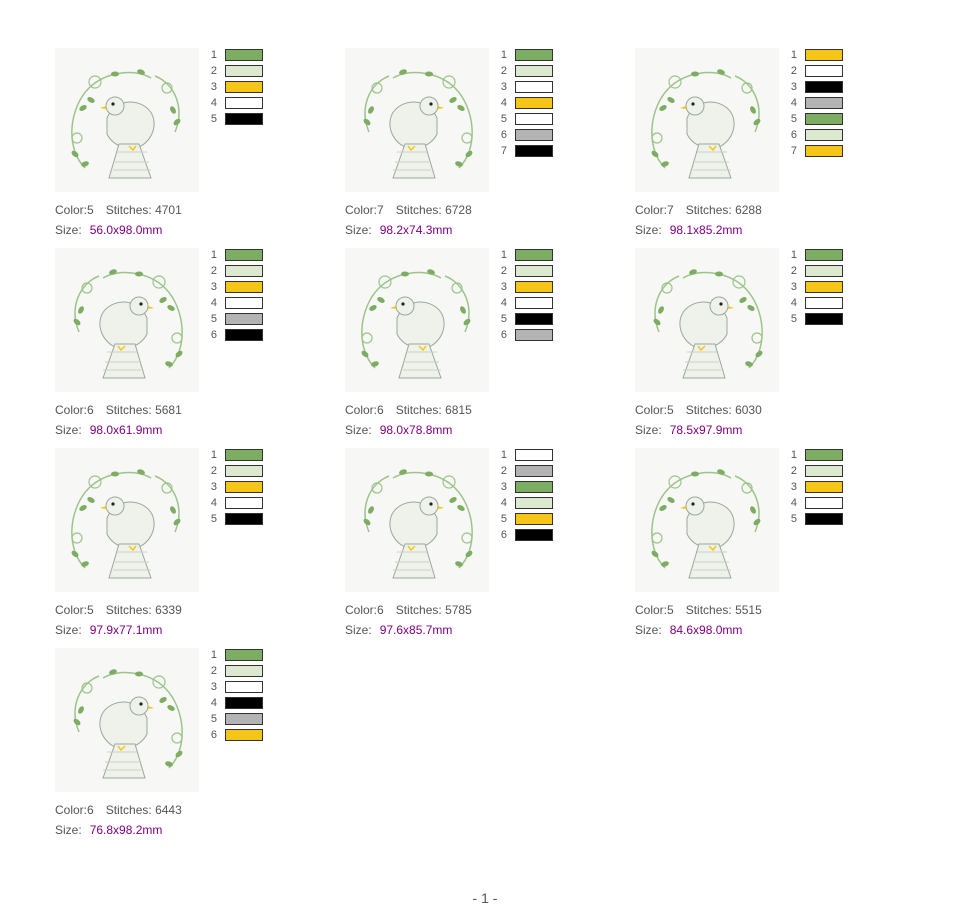  What do you see at coordinates (398, 430) in the screenshot?
I see `size-row: Size: 98.0x78.8mm` at bounding box center [398, 430].